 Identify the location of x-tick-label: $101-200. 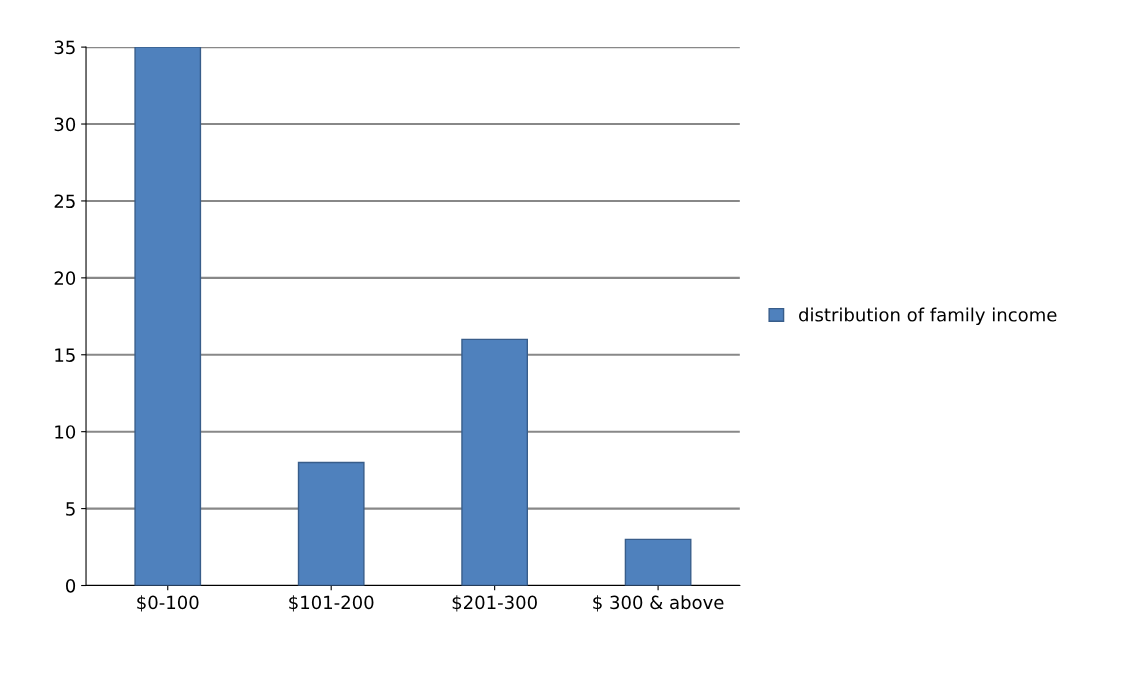
(331, 603).